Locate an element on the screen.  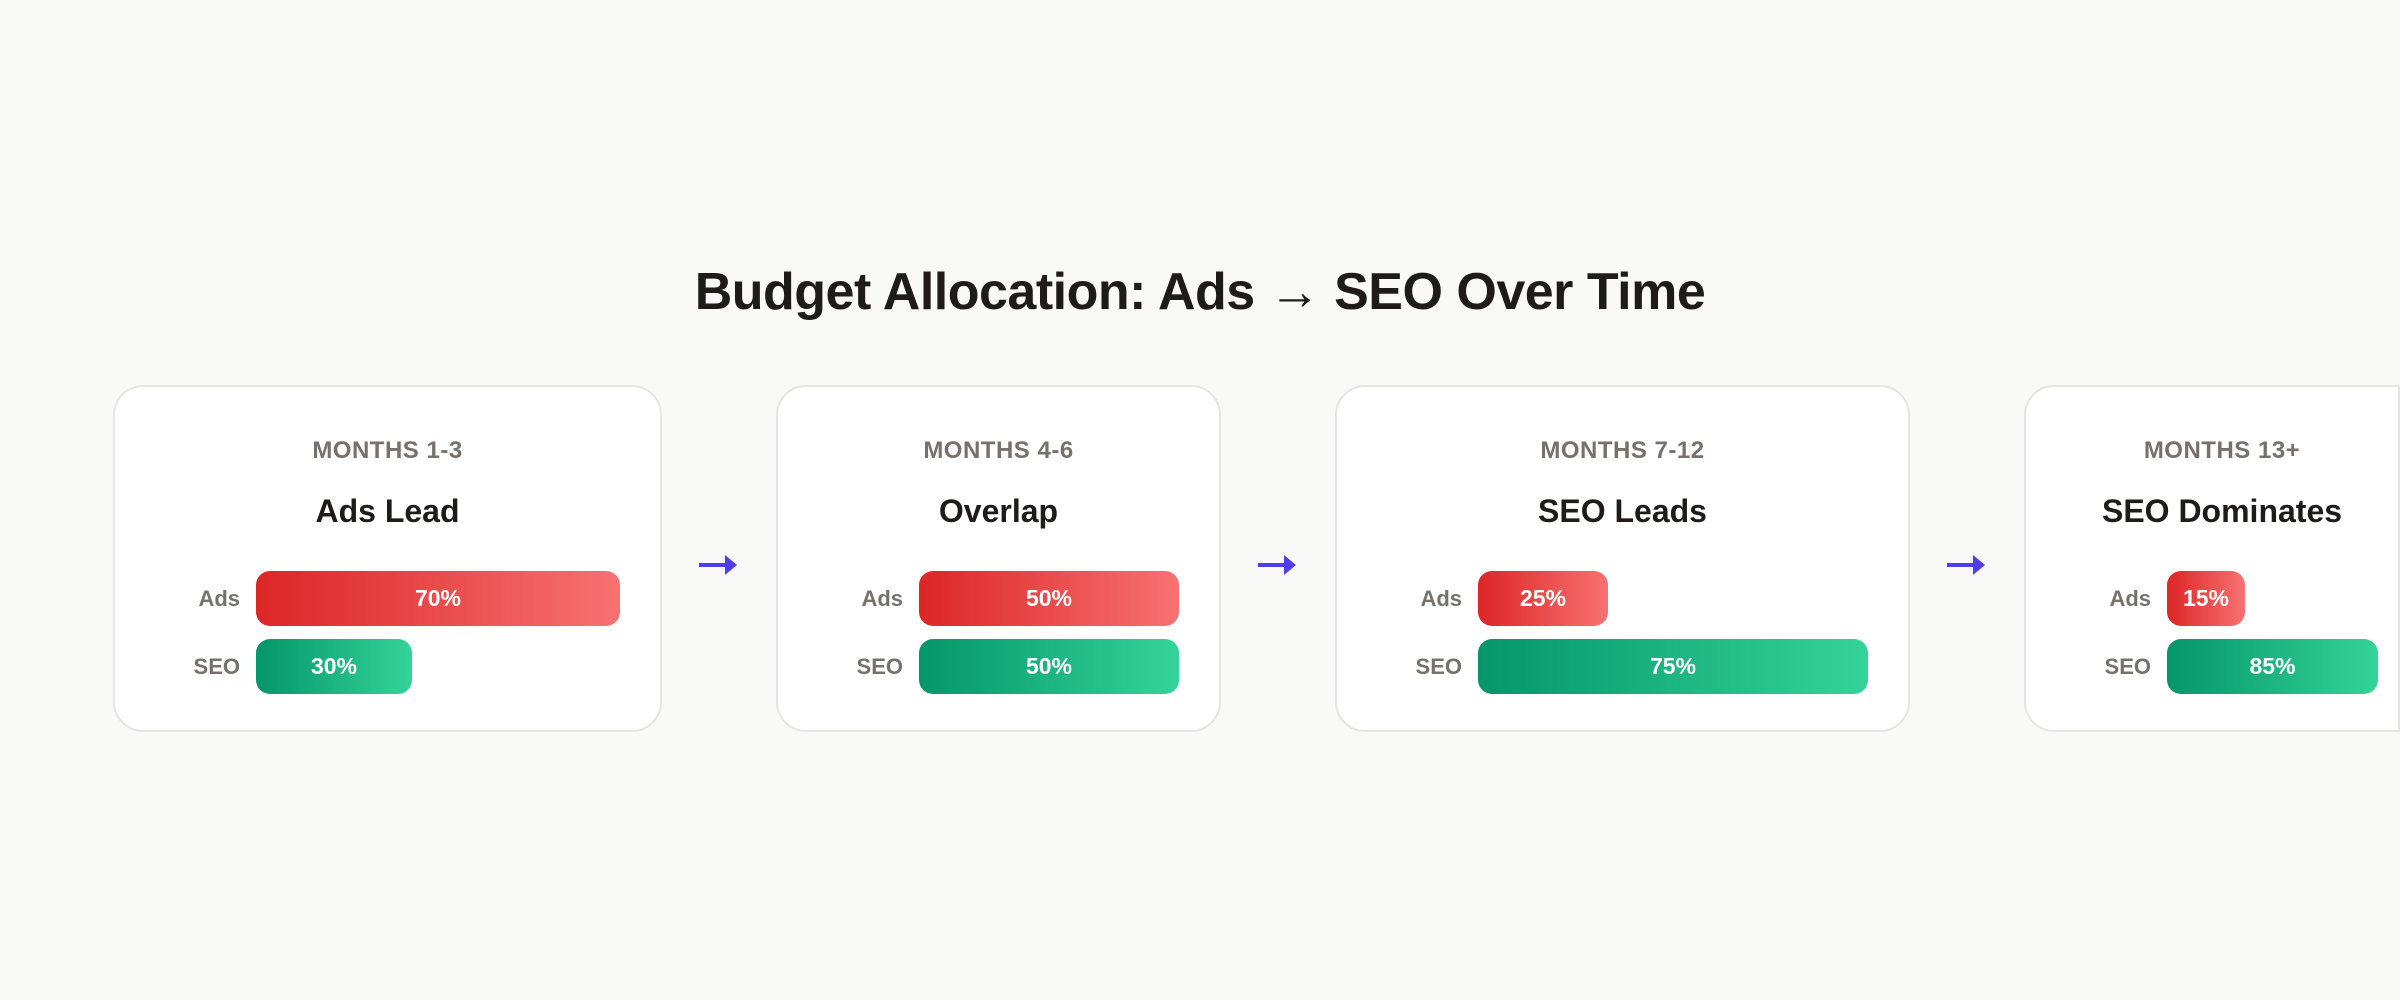
ads-bar: 25% is located at coordinates (1543, 598).